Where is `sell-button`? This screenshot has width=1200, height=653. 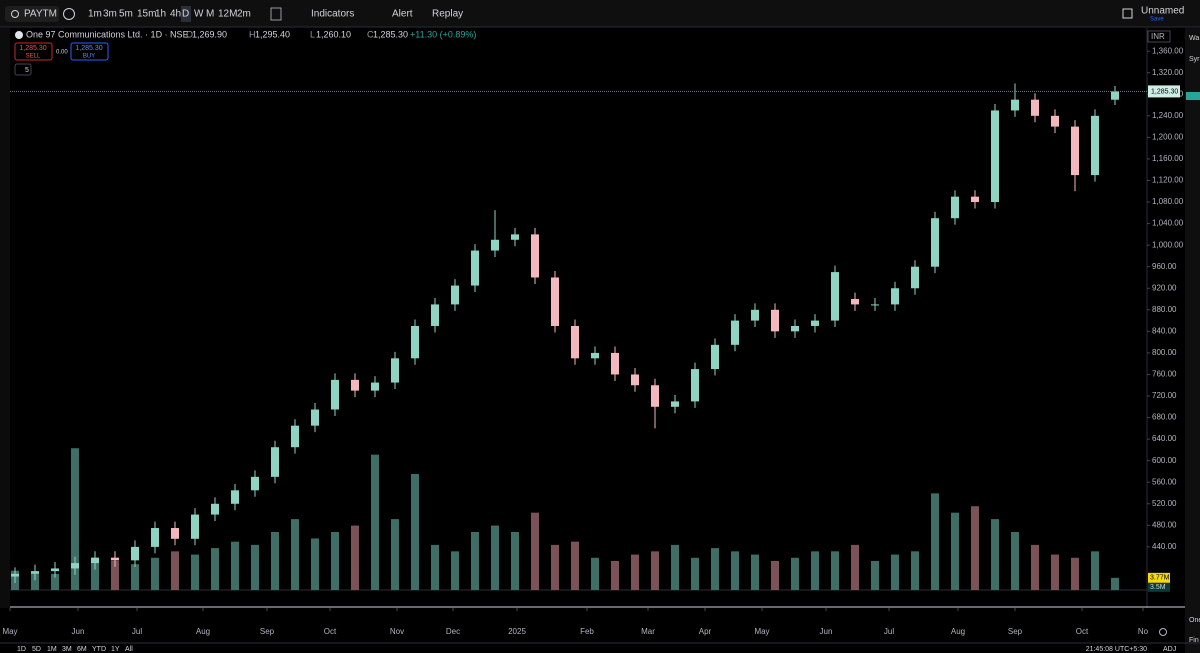
sell-button is located at coordinates (33, 51).